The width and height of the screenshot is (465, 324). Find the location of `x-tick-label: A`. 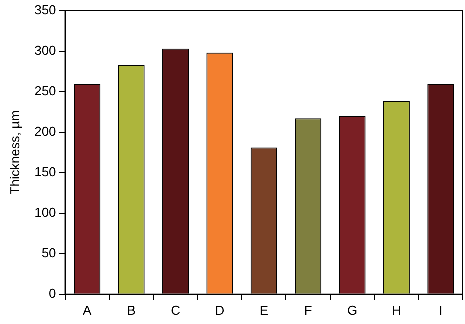

x-tick-label: A is located at coordinates (87, 310).